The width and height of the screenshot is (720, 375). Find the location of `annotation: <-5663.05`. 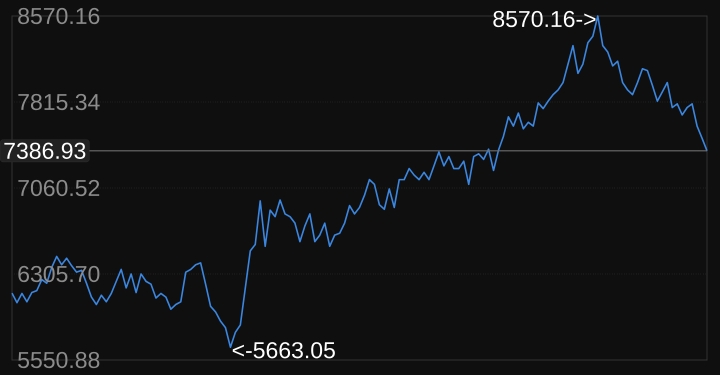

annotation: <-5663.05 is located at coordinates (283, 350).